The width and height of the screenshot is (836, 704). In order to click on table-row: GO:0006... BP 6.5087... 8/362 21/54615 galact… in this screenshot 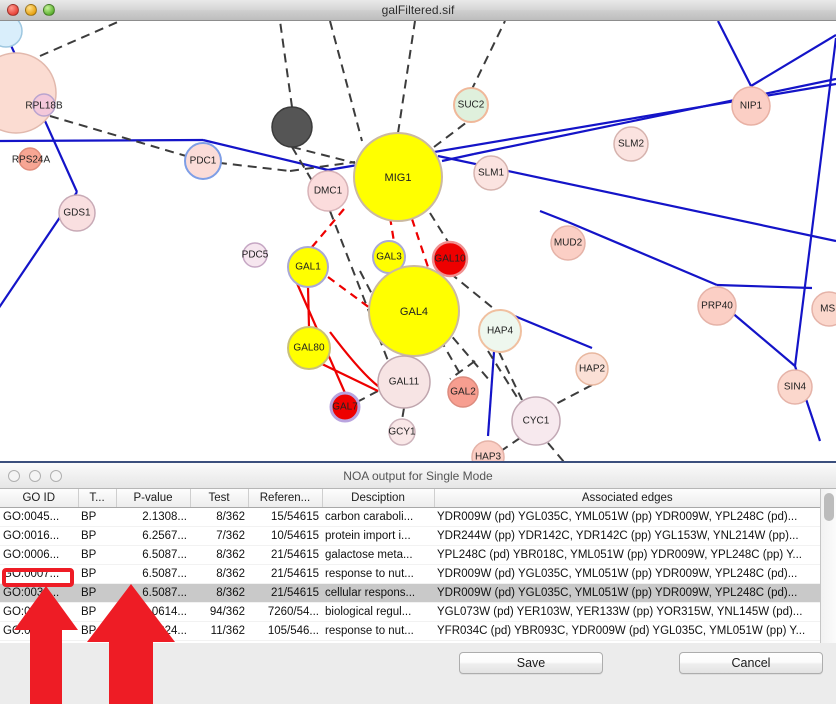, I will do `click(410, 555)`.